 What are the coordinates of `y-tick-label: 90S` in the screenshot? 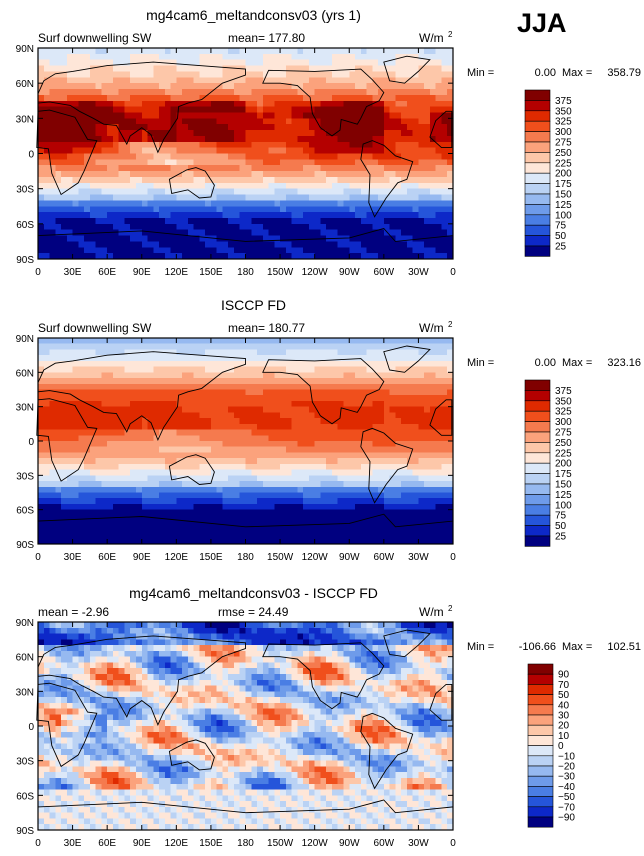 It's located at (25, 260).